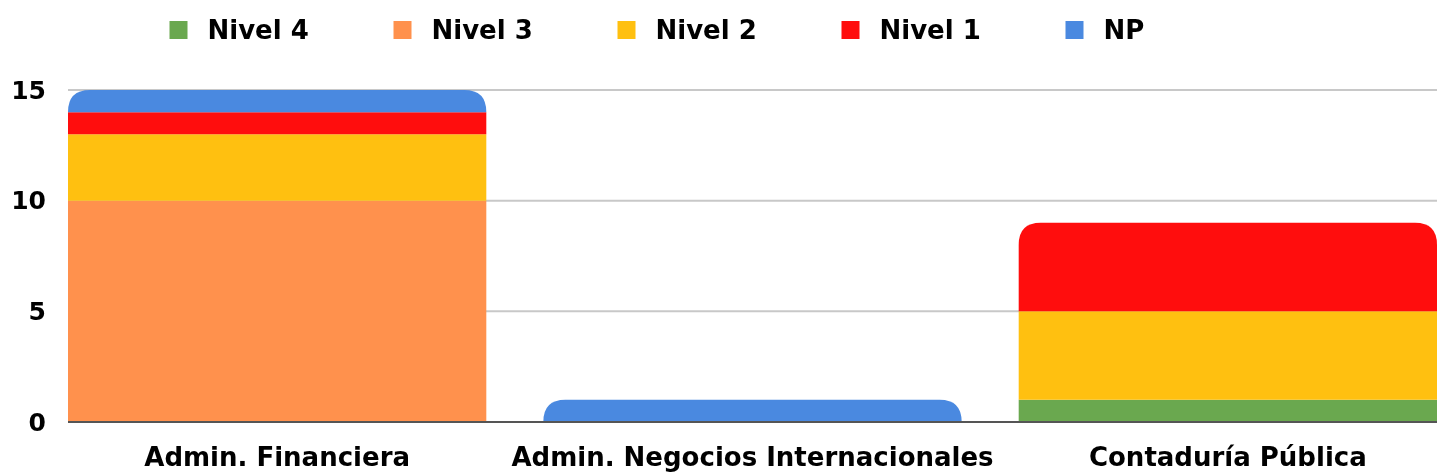  What do you see at coordinates (930, 30) in the screenshot?
I see `legend-label: Nivel 1` at bounding box center [930, 30].